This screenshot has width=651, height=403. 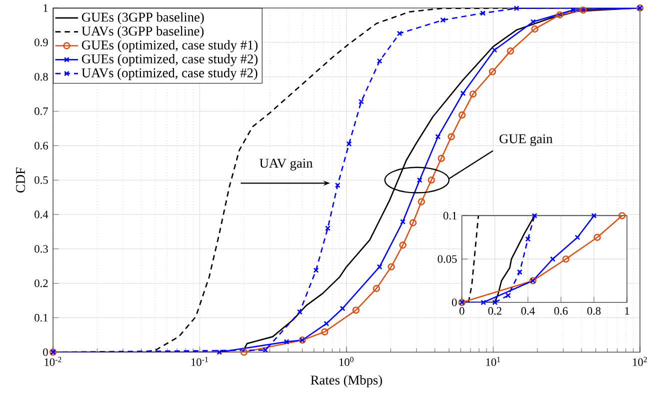 What do you see at coordinates (493, 361) in the screenshot?
I see `x-tick-label: 10$^{1}$` at bounding box center [493, 361].